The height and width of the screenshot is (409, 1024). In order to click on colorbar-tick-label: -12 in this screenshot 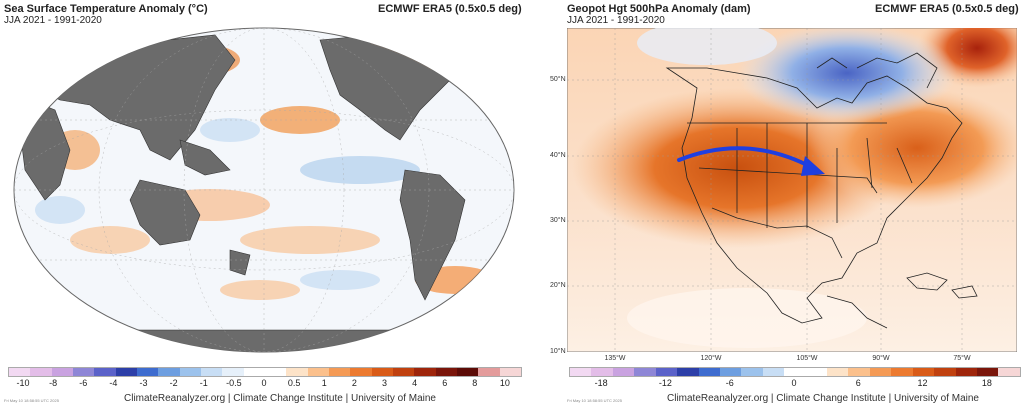, I will do `click(665, 383)`.